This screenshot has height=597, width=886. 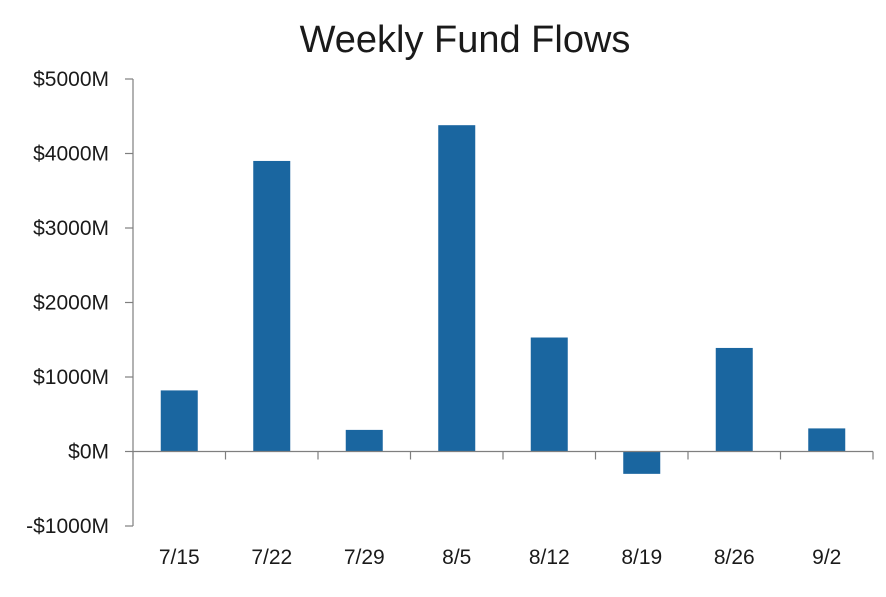 What do you see at coordinates (67, 526) in the screenshot?
I see `y-tick-label: -$1000M` at bounding box center [67, 526].